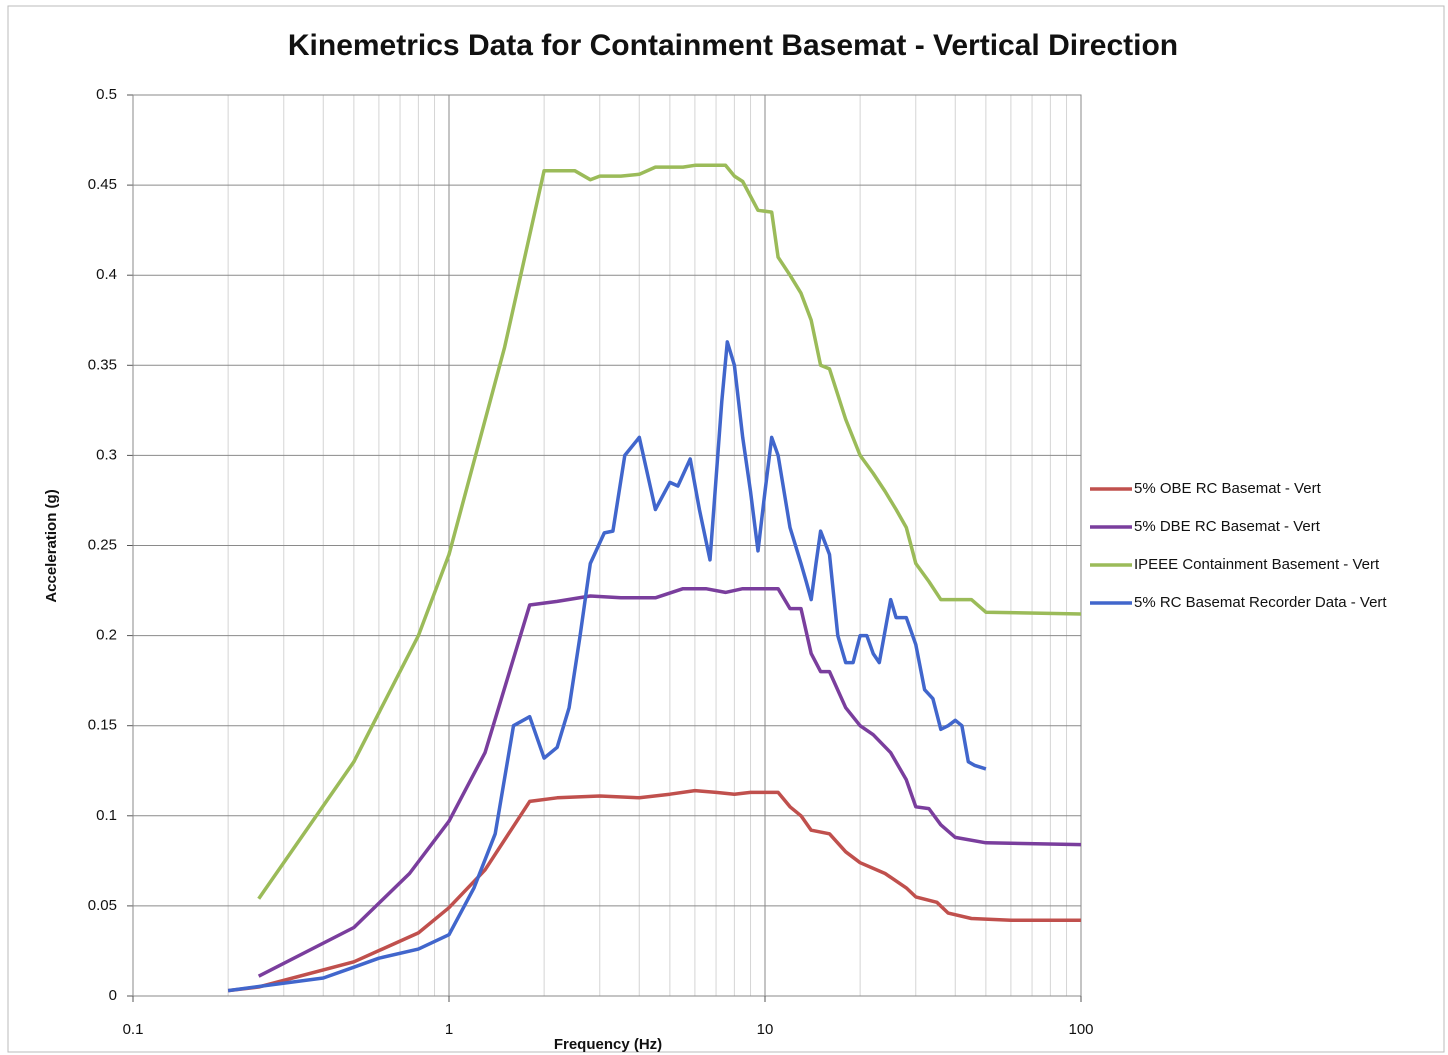  What do you see at coordinates (608, 1044) in the screenshot?
I see `x-axis-label: Frequency (Hz)` at bounding box center [608, 1044].